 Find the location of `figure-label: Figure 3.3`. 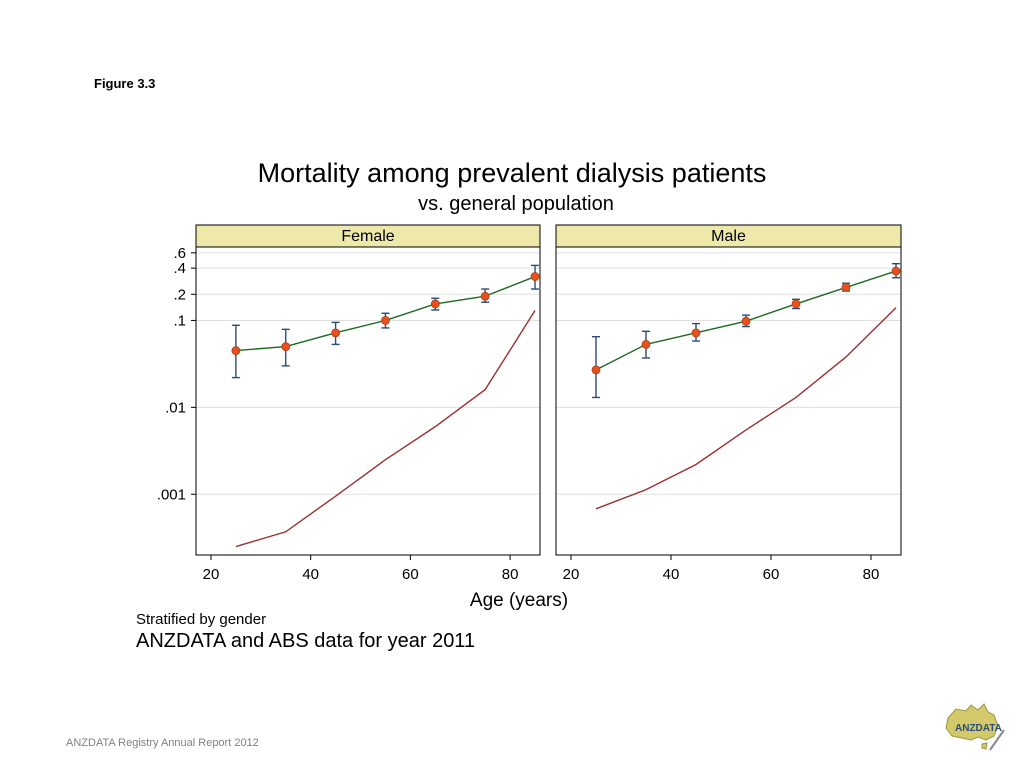

figure-label: Figure 3.3 is located at coordinates (125, 83).